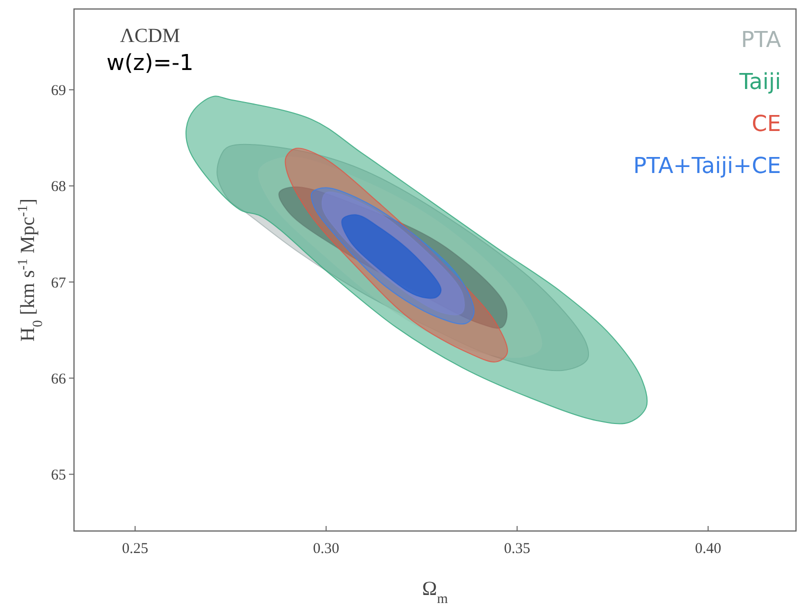 This screenshot has width=807, height=609. I want to click on text: PTA+Taiji+CE, so click(707, 166).